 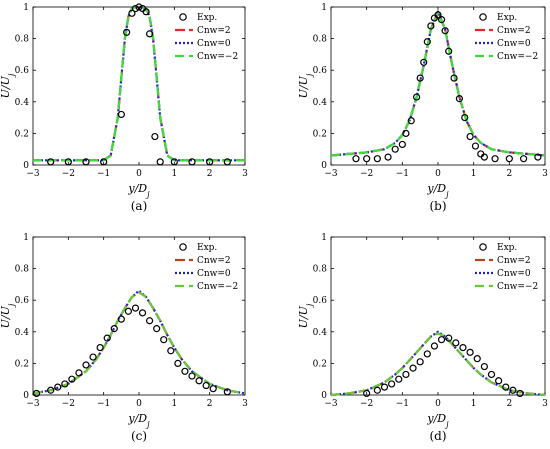 What do you see at coordinates (183, 17) in the screenshot?
I see `legend-marker-exp` at bounding box center [183, 17].